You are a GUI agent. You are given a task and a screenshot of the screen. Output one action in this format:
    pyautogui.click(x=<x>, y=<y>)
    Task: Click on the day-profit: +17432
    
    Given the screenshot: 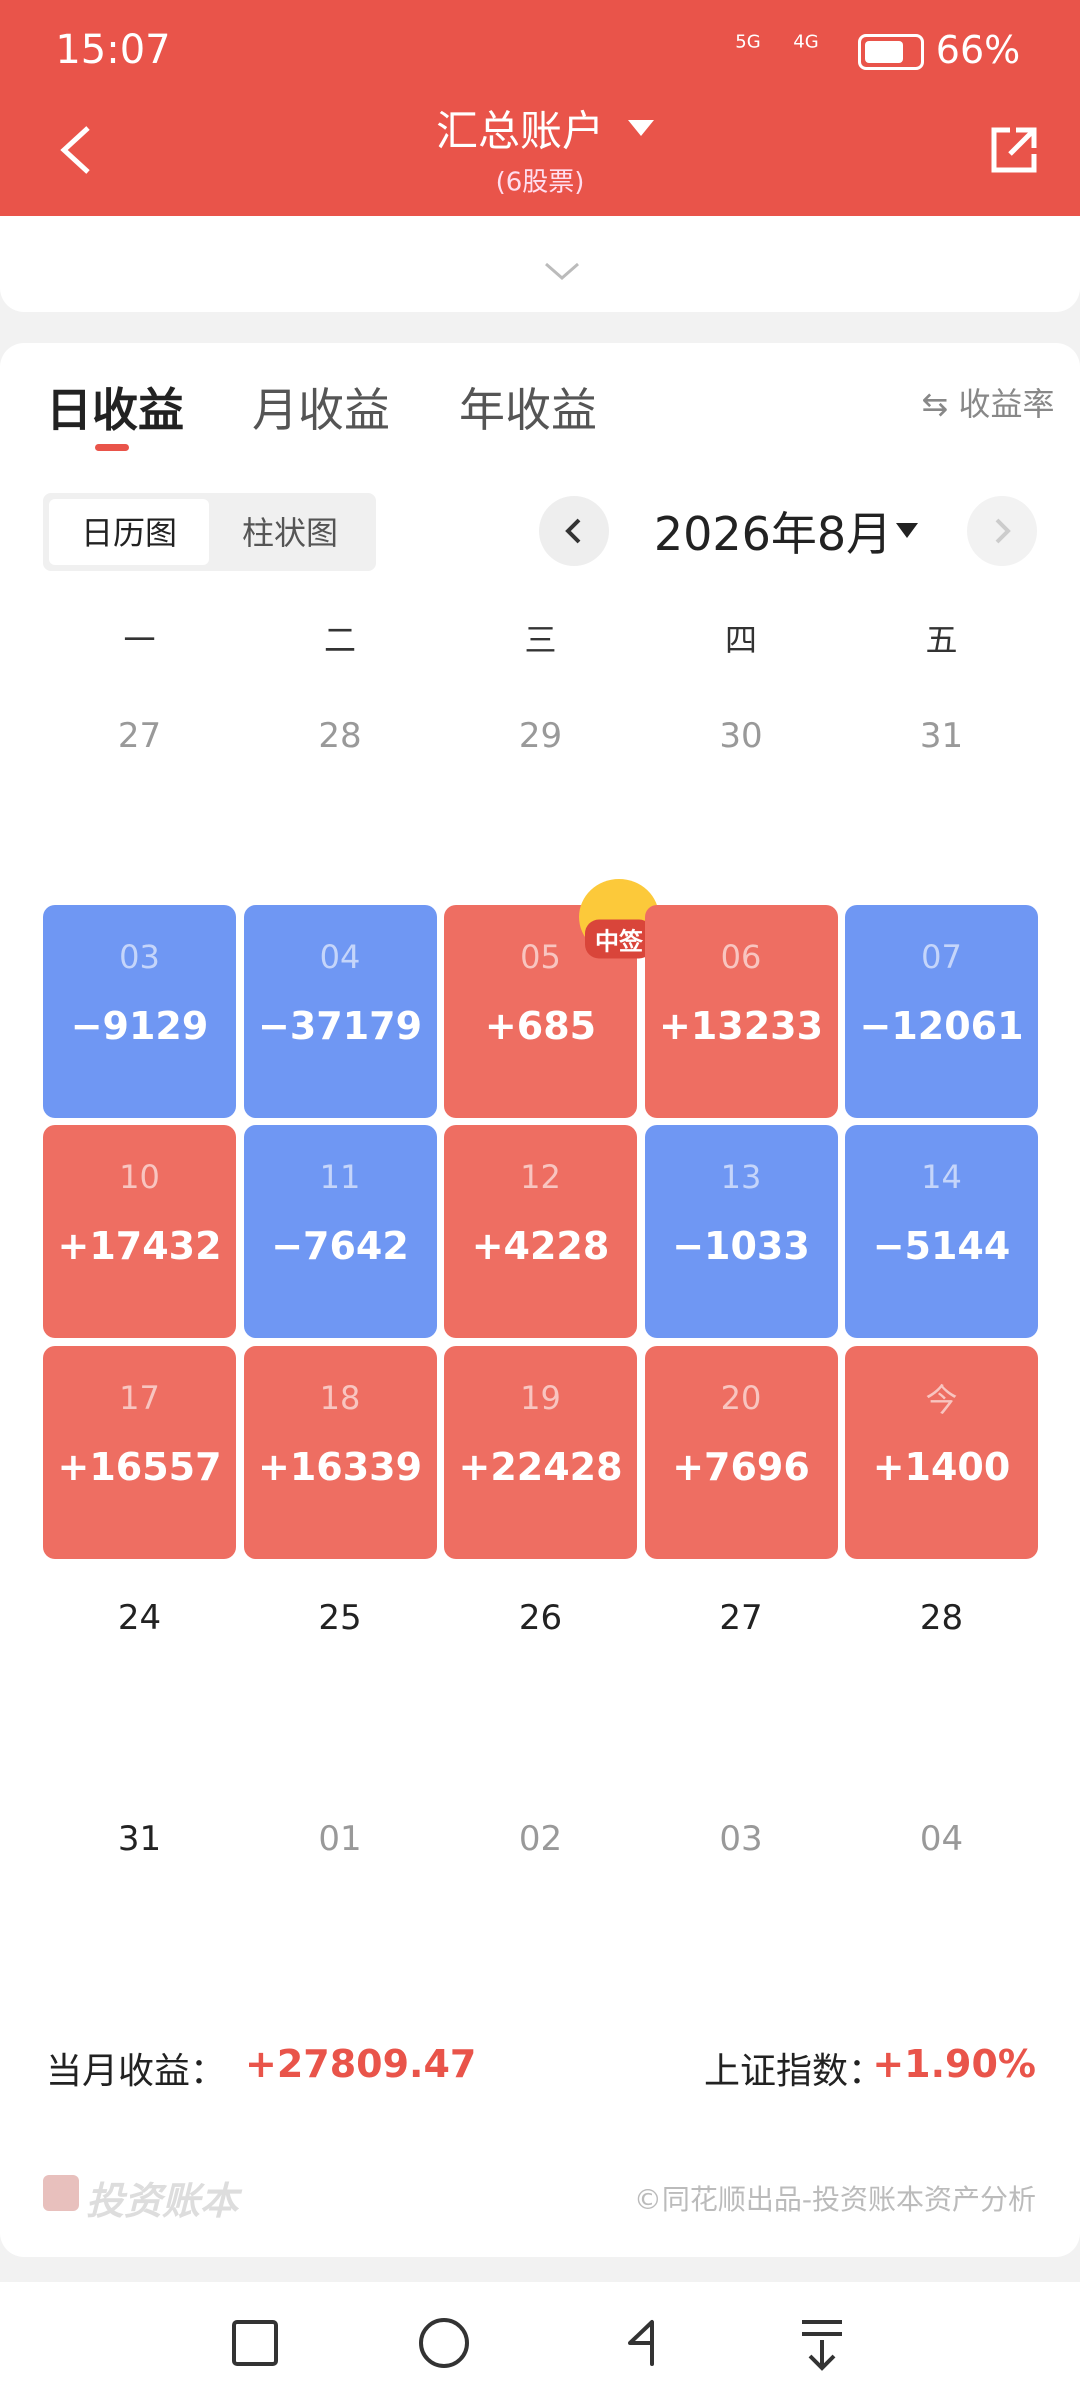 What is the action you would take?
    pyautogui.click(x=139, y=1246)
    